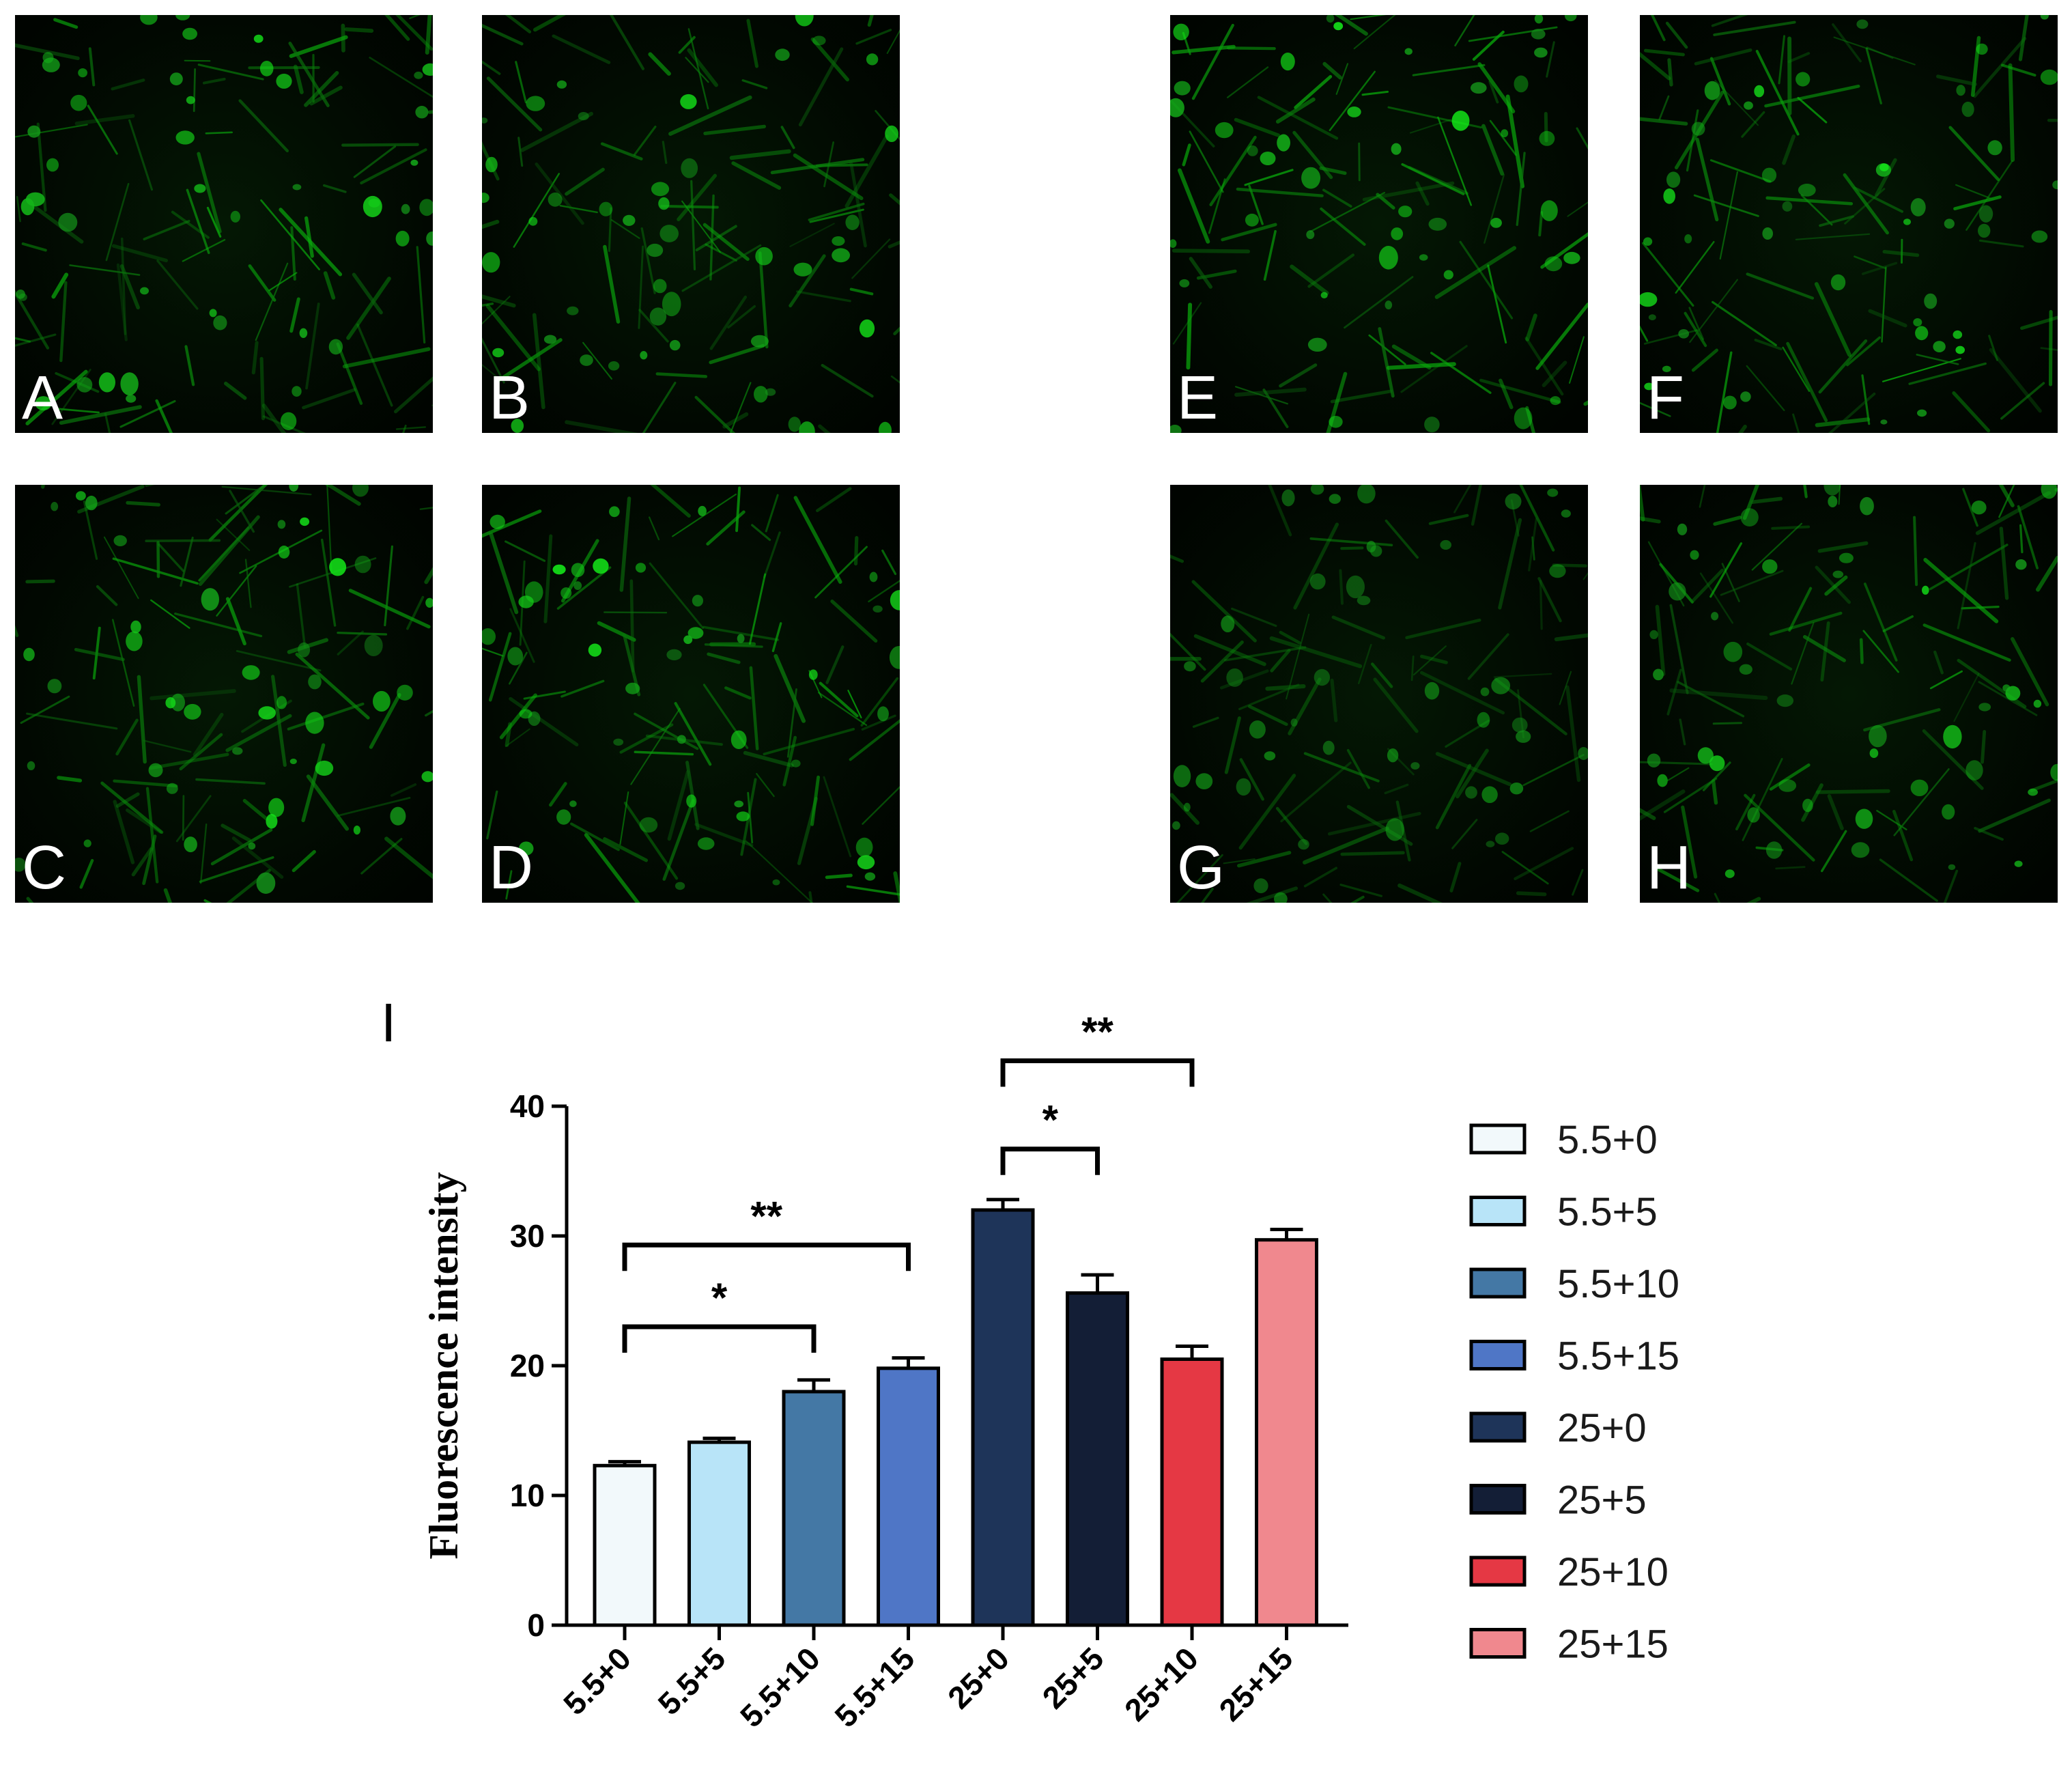  Describe the element at coordinates (780, 1687) in the screenshot. I see `x-tick-label: 5.5+10` at that location.